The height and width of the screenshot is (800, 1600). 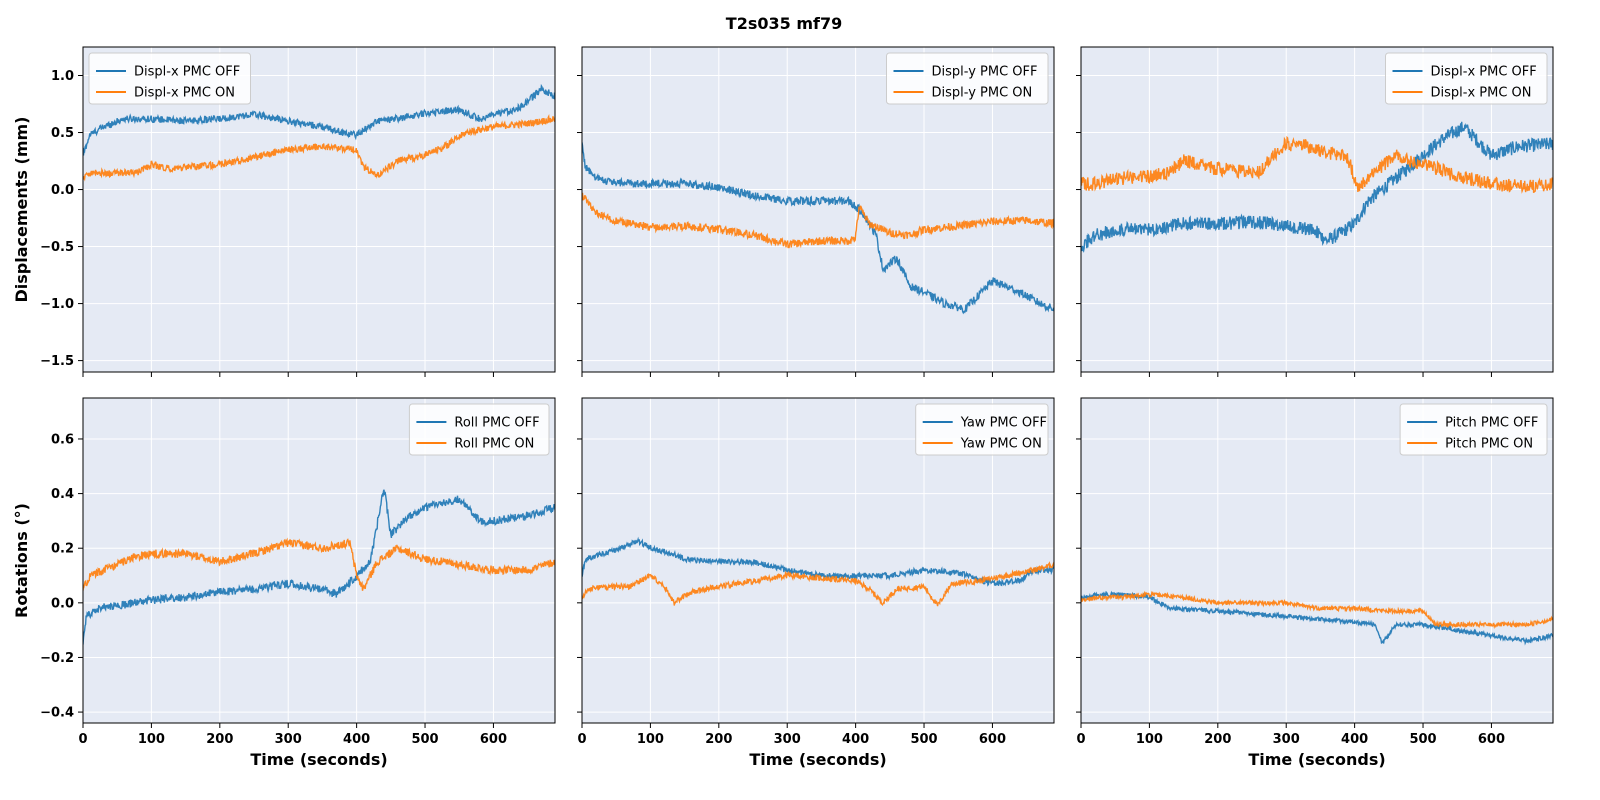 I want to click on y-tick-label: −0.2, so click(x=57, y=658).